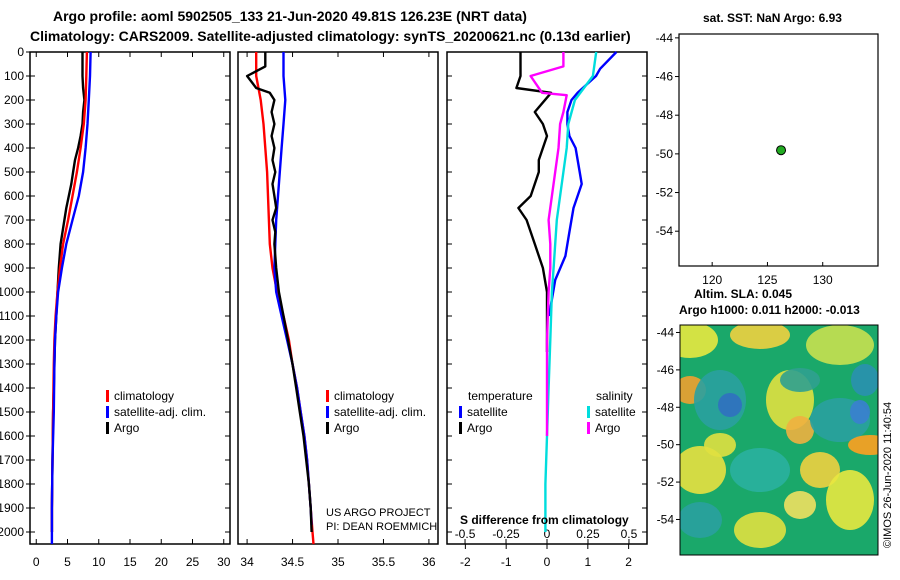 The image size is (900, 580). Describe the element at coordinates (506, 534) in the screenshot. I see `x-tick-label: -0.25` at that location.